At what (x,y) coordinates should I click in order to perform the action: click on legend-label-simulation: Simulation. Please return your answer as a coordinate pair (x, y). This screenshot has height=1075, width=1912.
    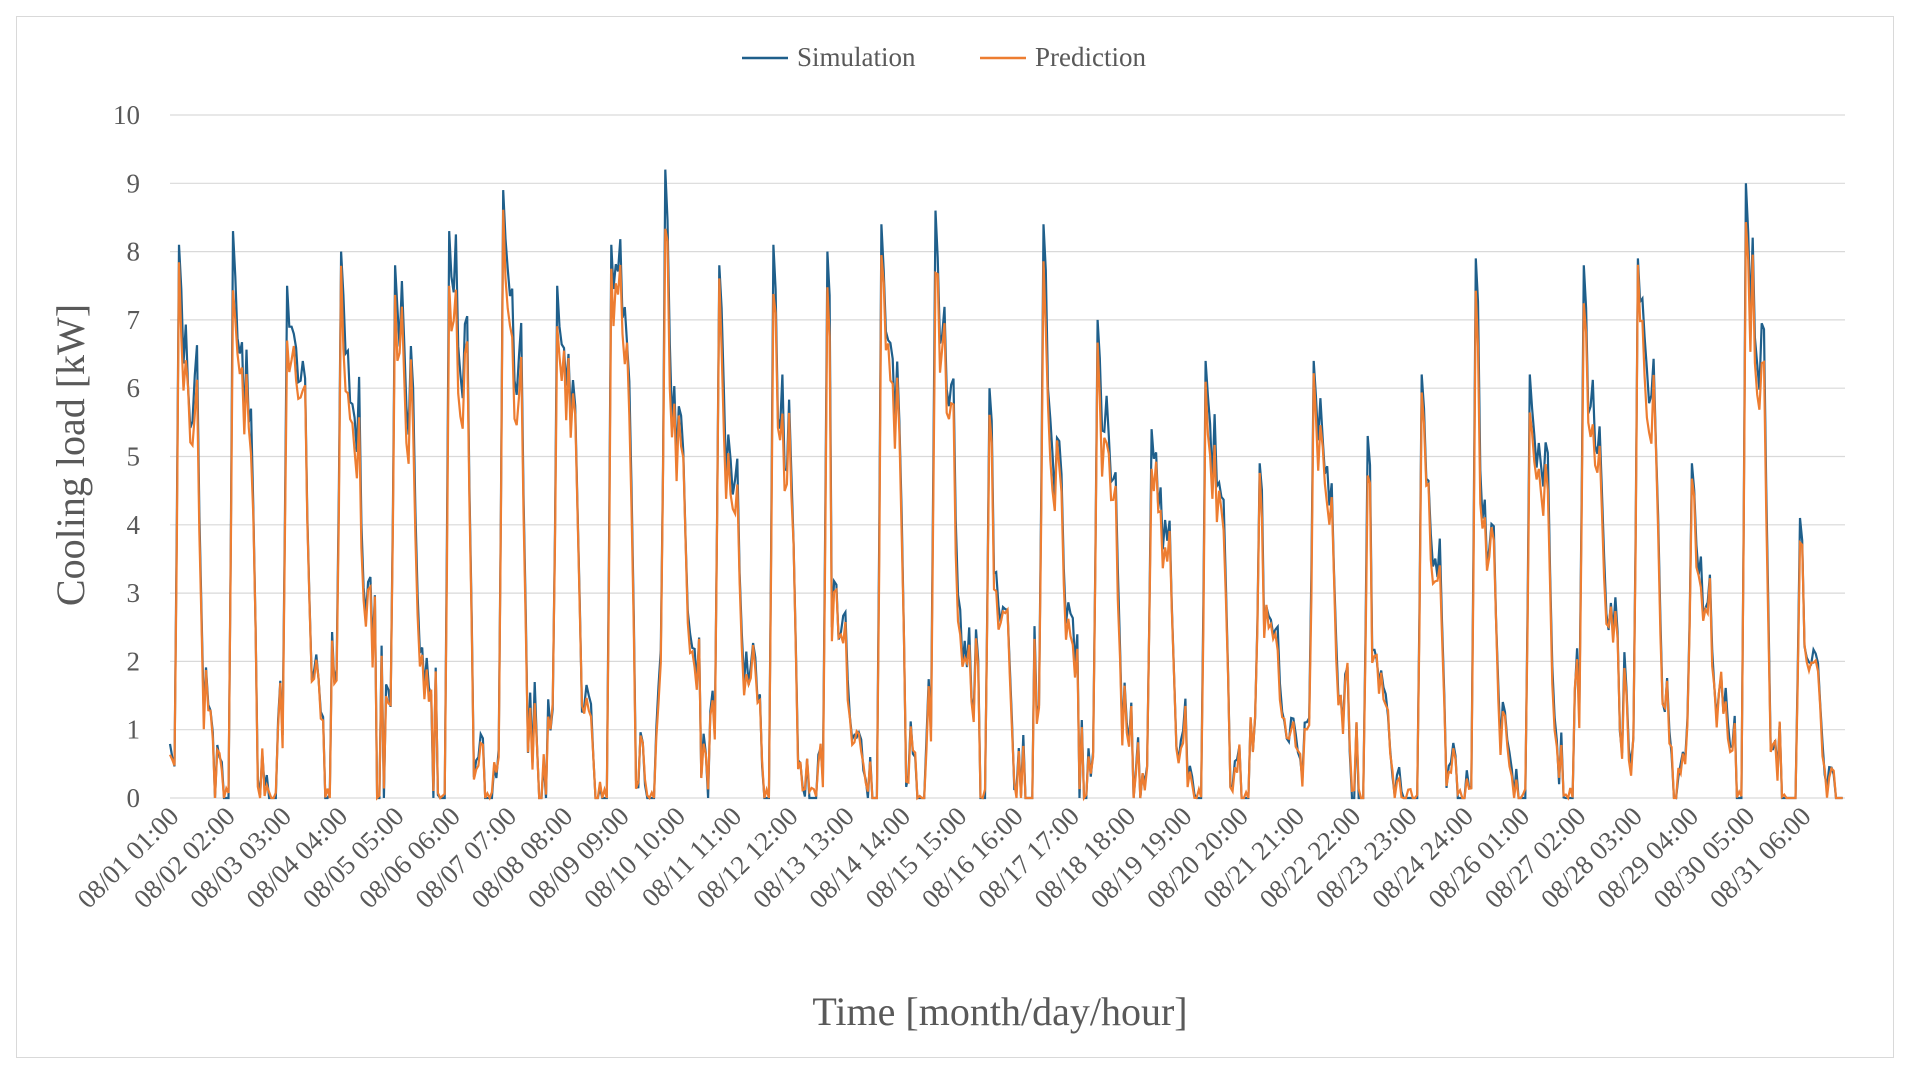
    Looking at the image, I should click on (856, 57).